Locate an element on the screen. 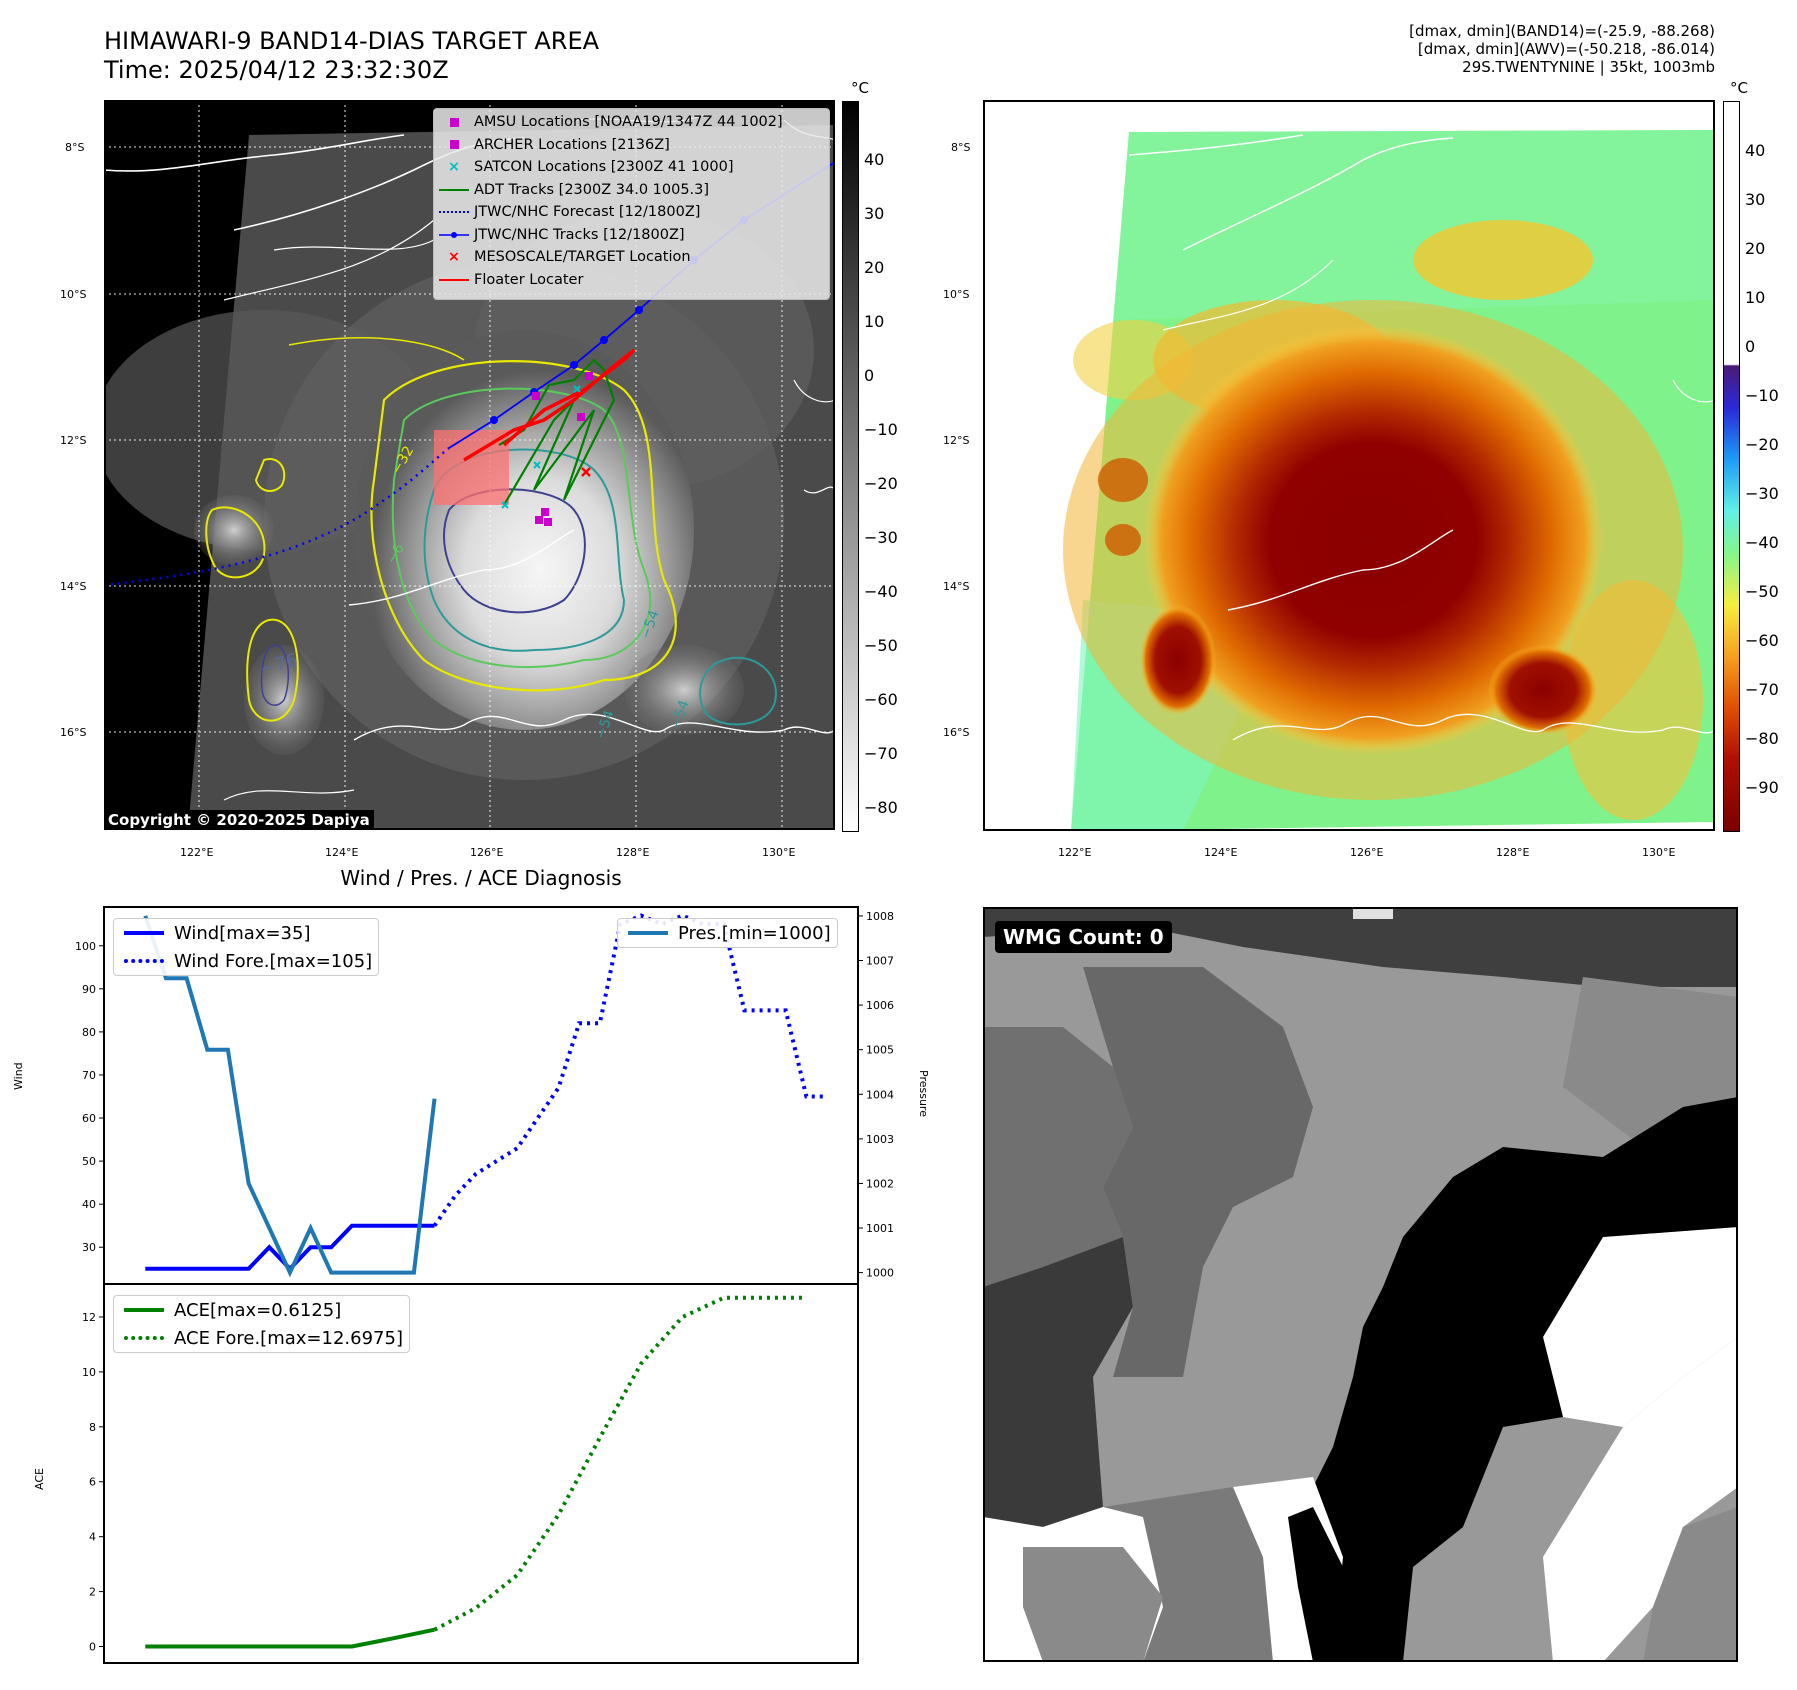  cb2-tick: −80 is located at coordinates (1762, 738).